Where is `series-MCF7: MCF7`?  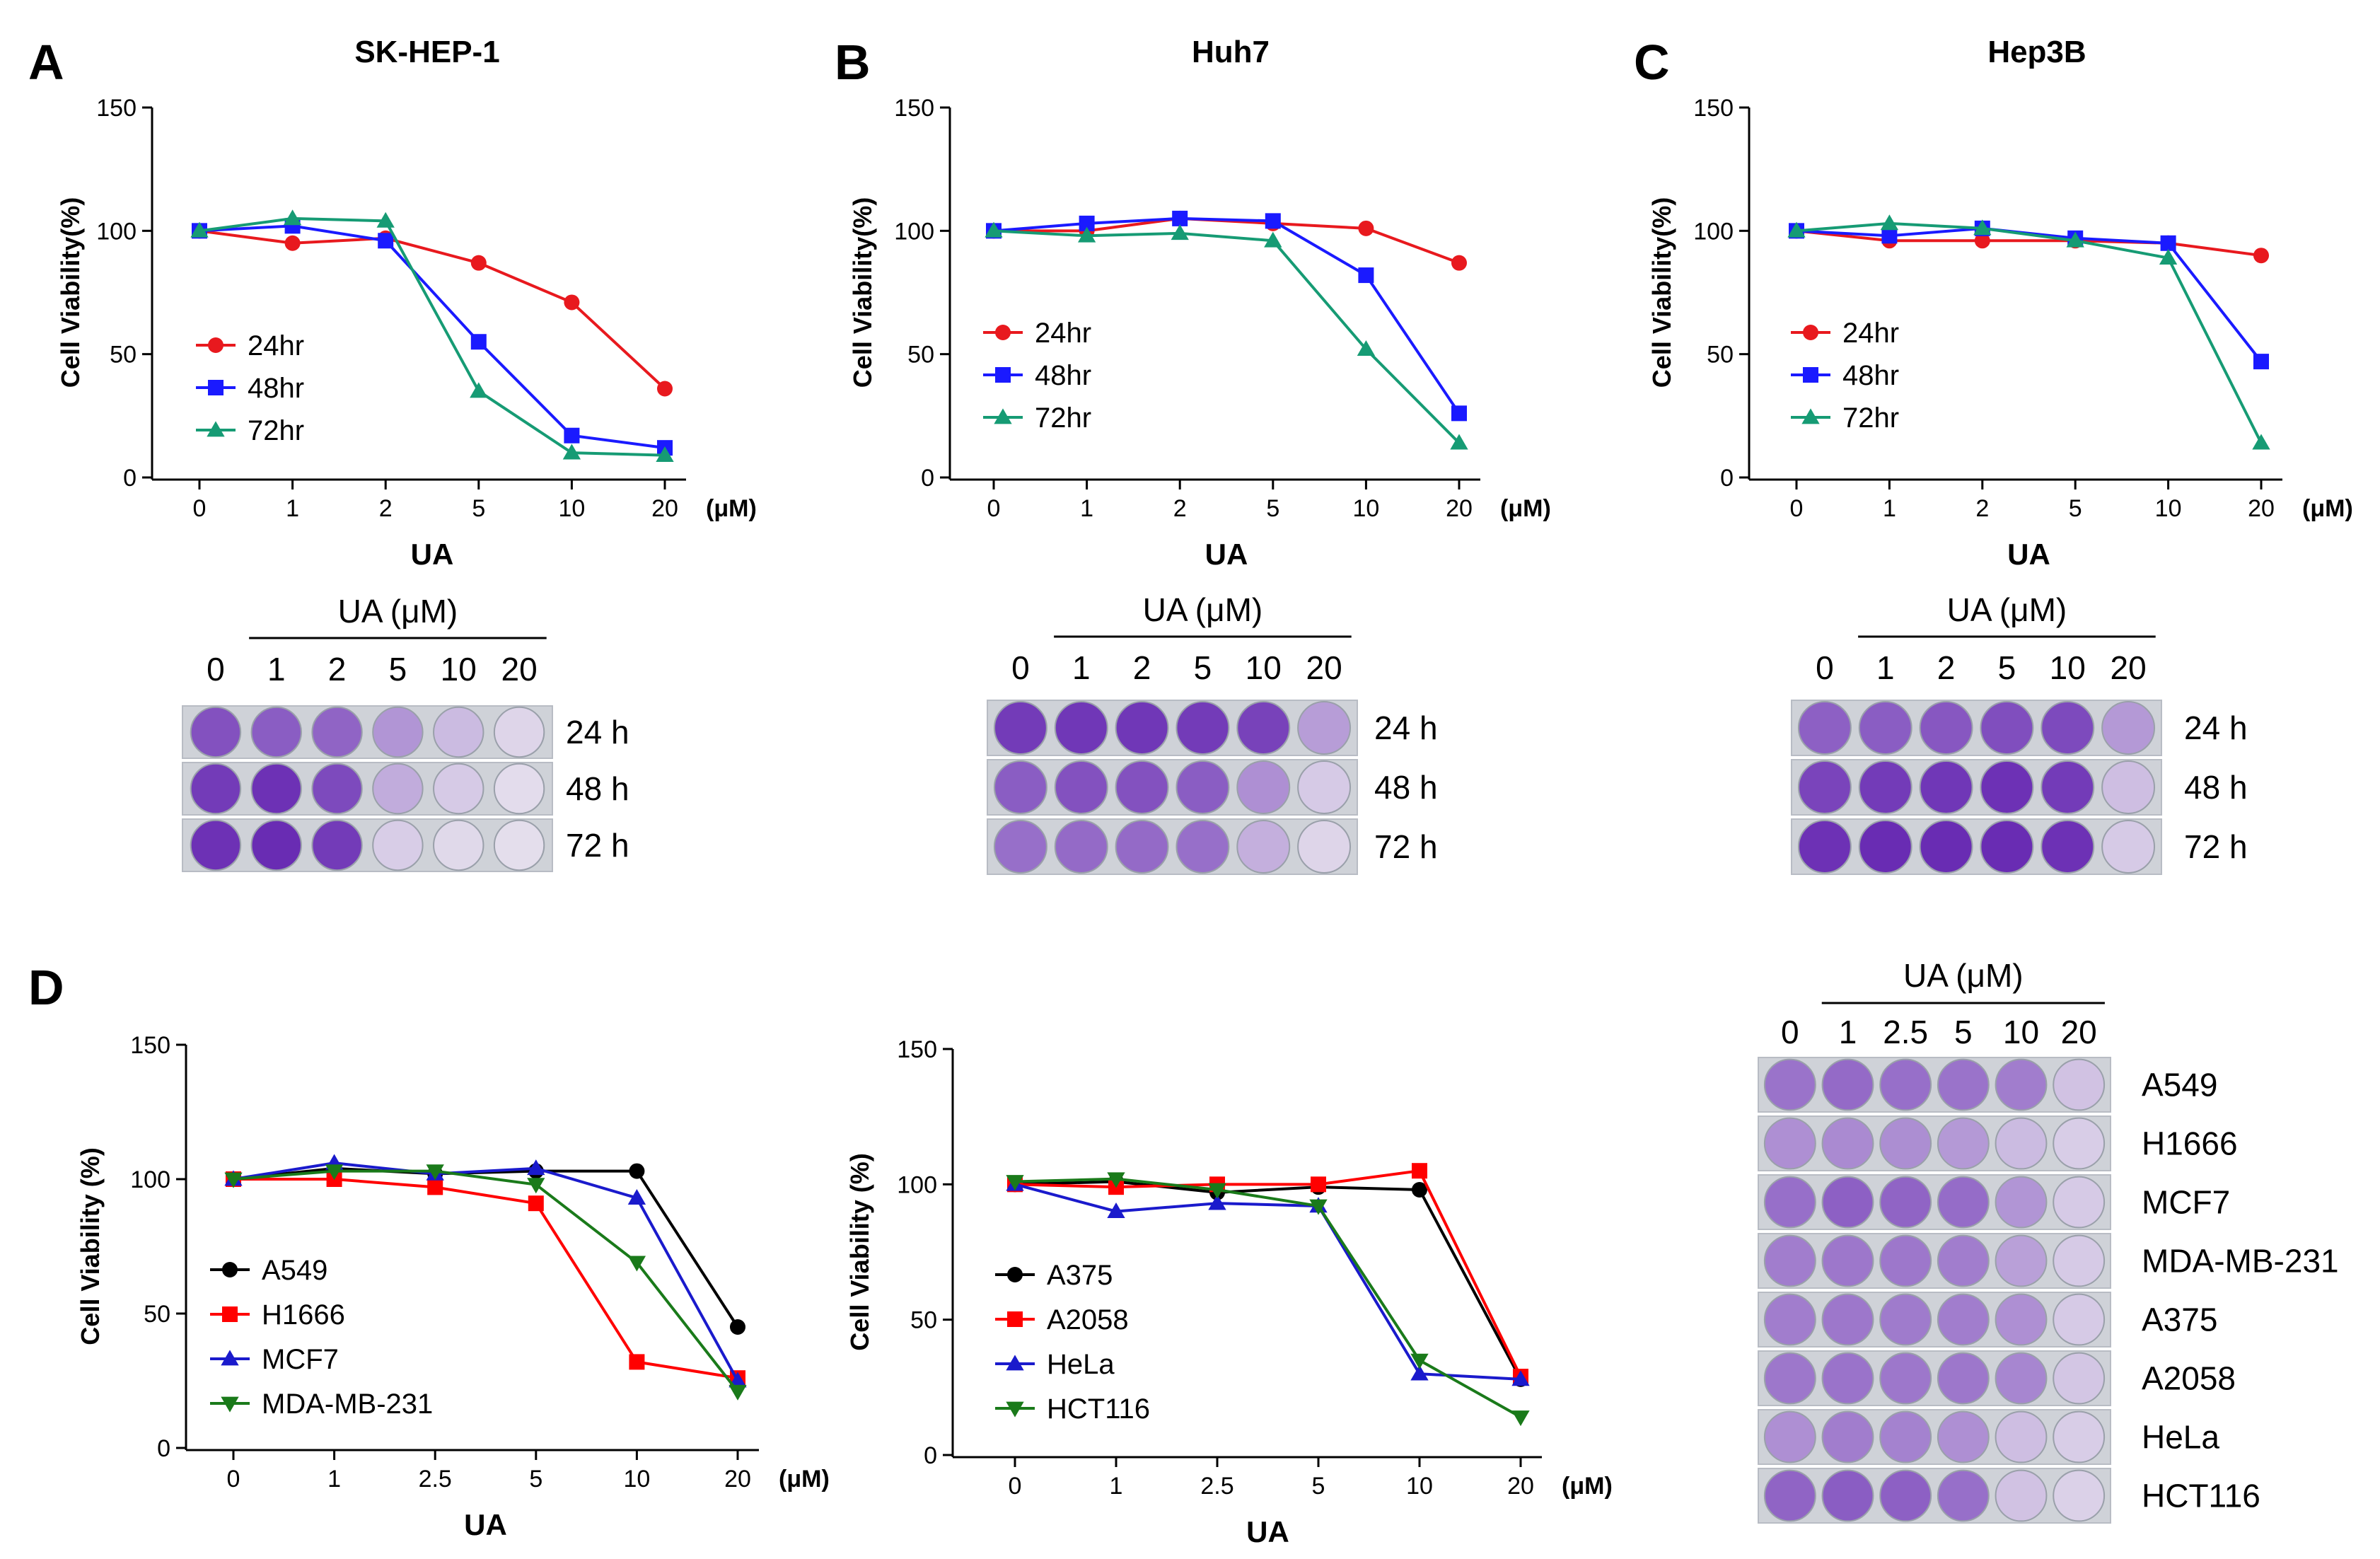
series-MCF7: MCF7 is located at coordinates (479, 1271).